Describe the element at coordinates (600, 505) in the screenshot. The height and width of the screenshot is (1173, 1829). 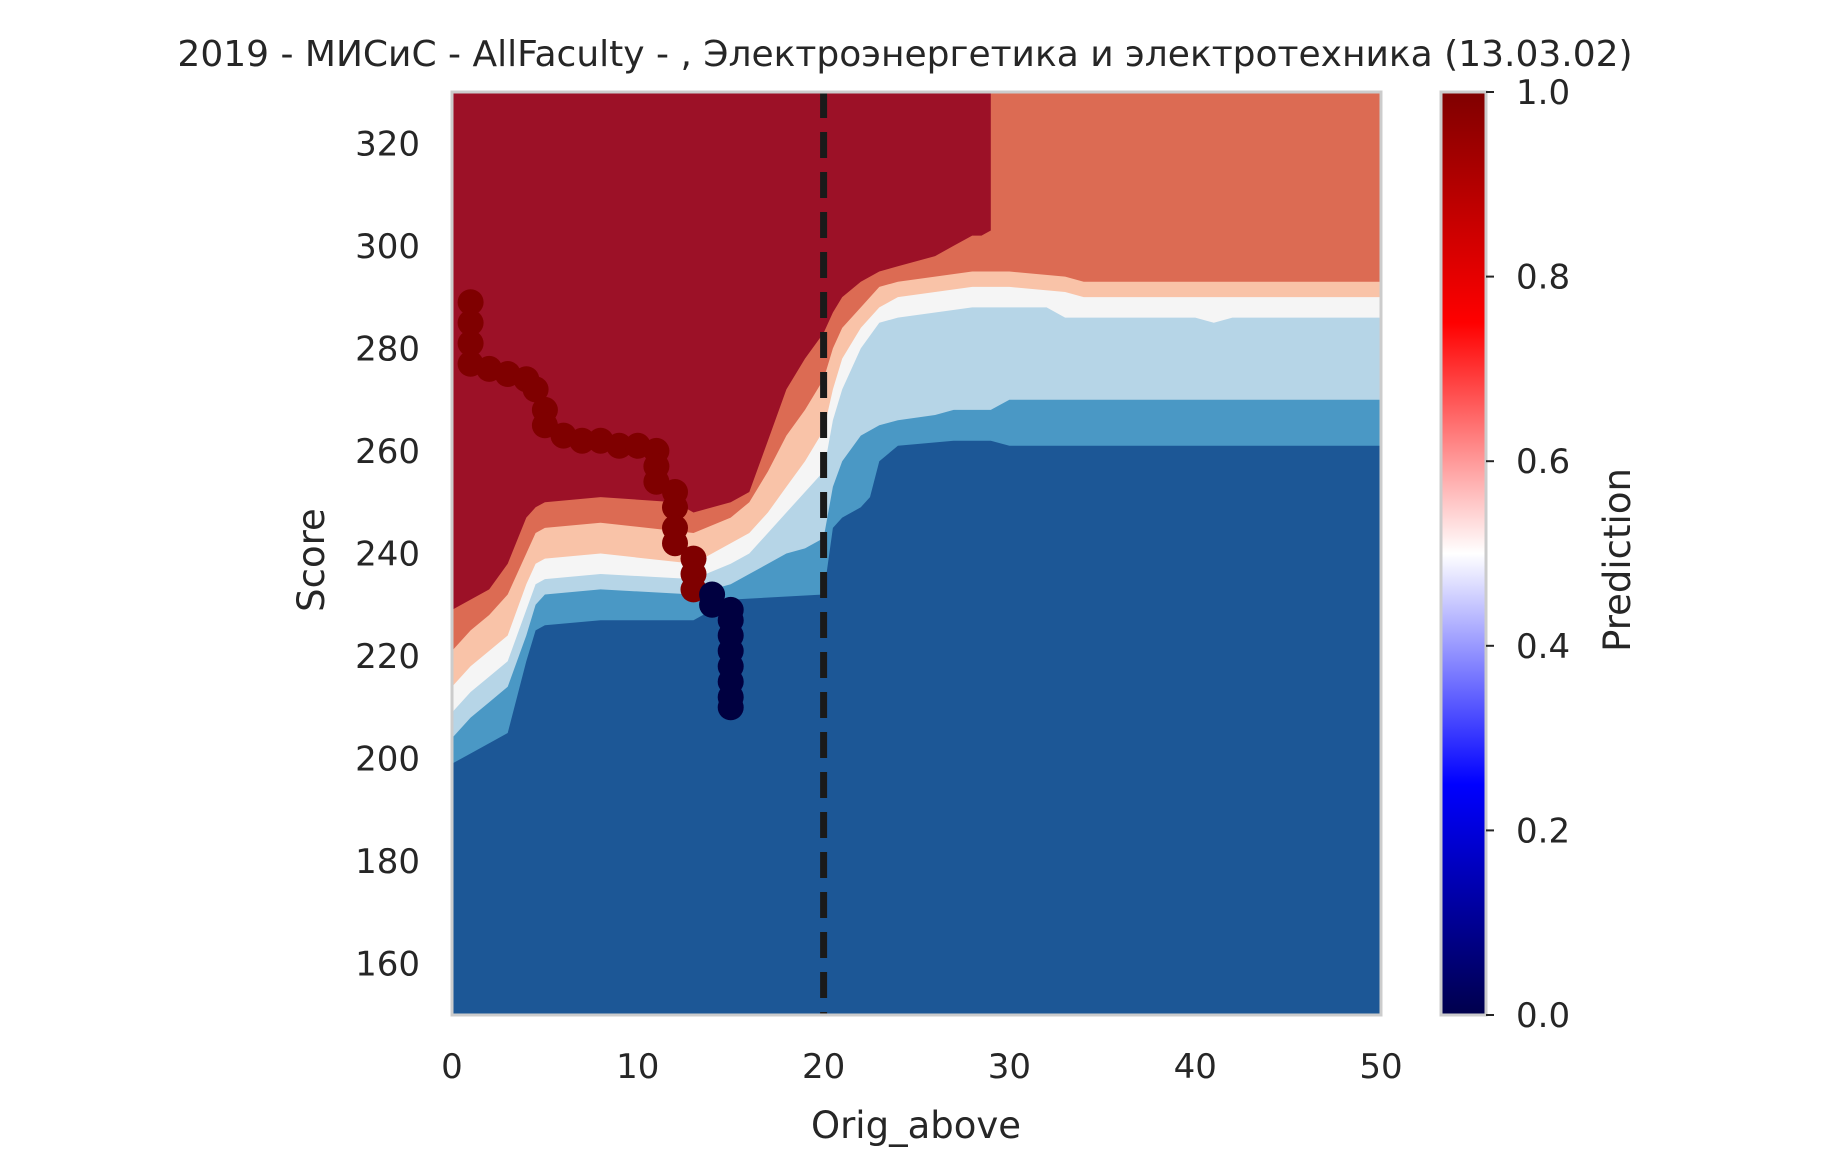
I see `scatter-layer` at that location.